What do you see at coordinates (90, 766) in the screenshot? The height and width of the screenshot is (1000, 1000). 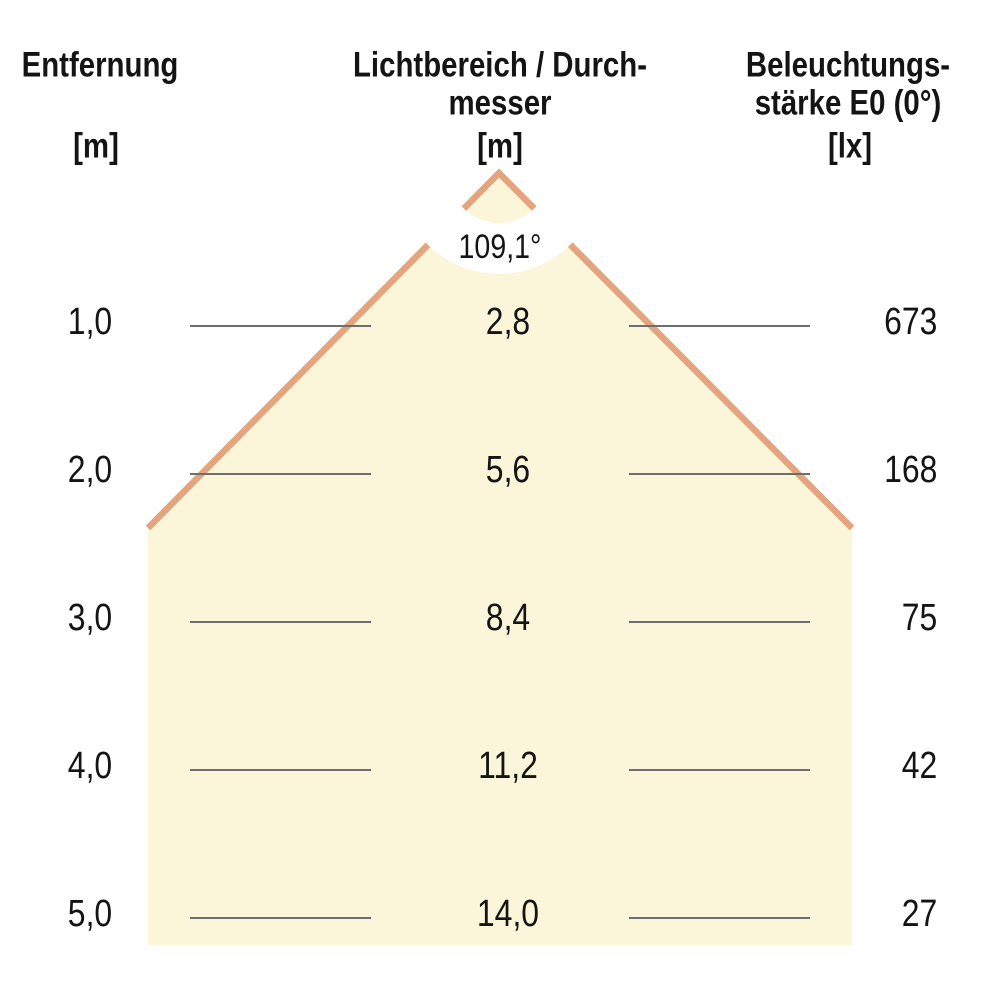 I see `distance-value: 4,0` at bounding box center [90, 766].